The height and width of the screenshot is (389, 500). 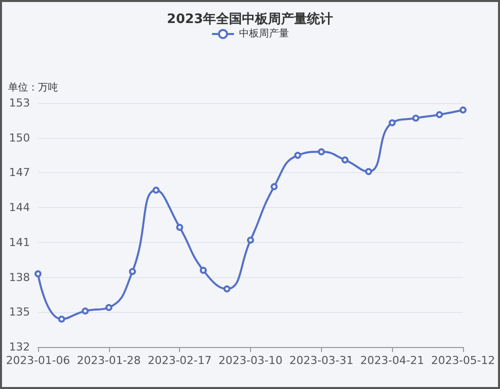 I want to click on y-tick-label: 147, so click(x=19, y=173).